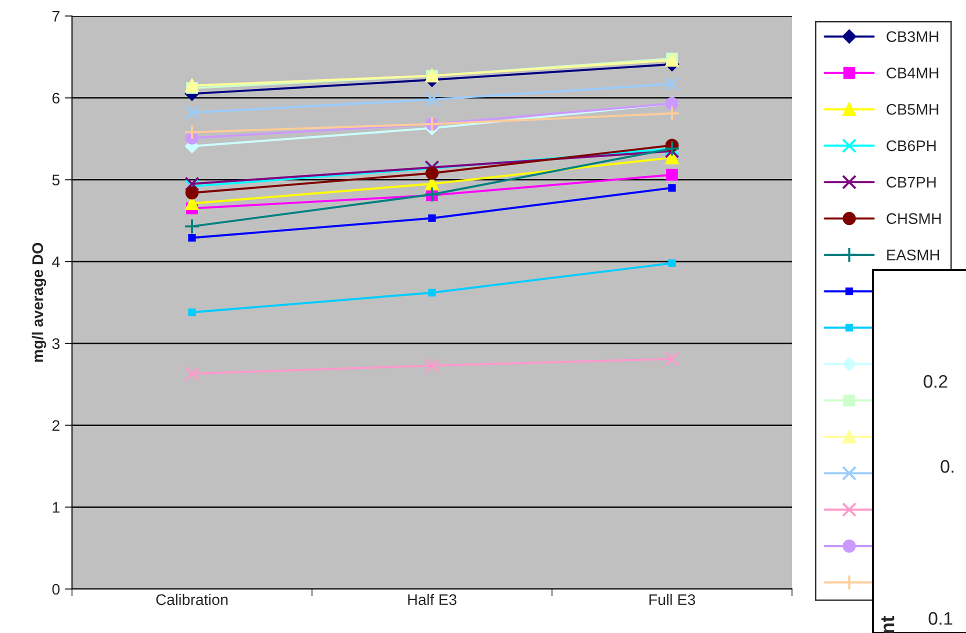 The height and width of the screenshot is (633, 966). What do you see at coordinates (56, 98) in the screenshot?
I see `y-tick-label: 6` at bounding box center [56, 98].